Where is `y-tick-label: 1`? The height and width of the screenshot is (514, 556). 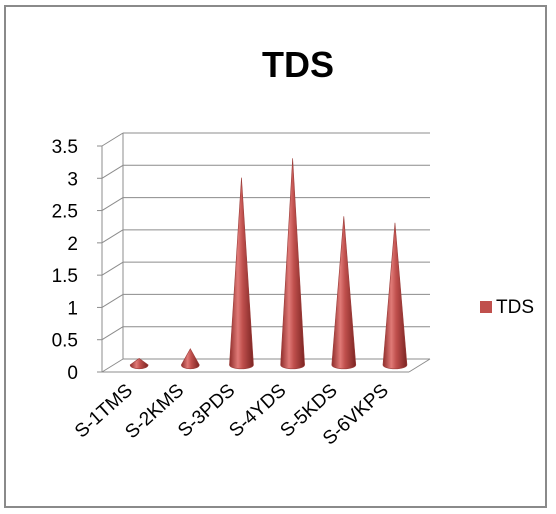 y-tick-label: 1 is located at coordinates (72, 308).